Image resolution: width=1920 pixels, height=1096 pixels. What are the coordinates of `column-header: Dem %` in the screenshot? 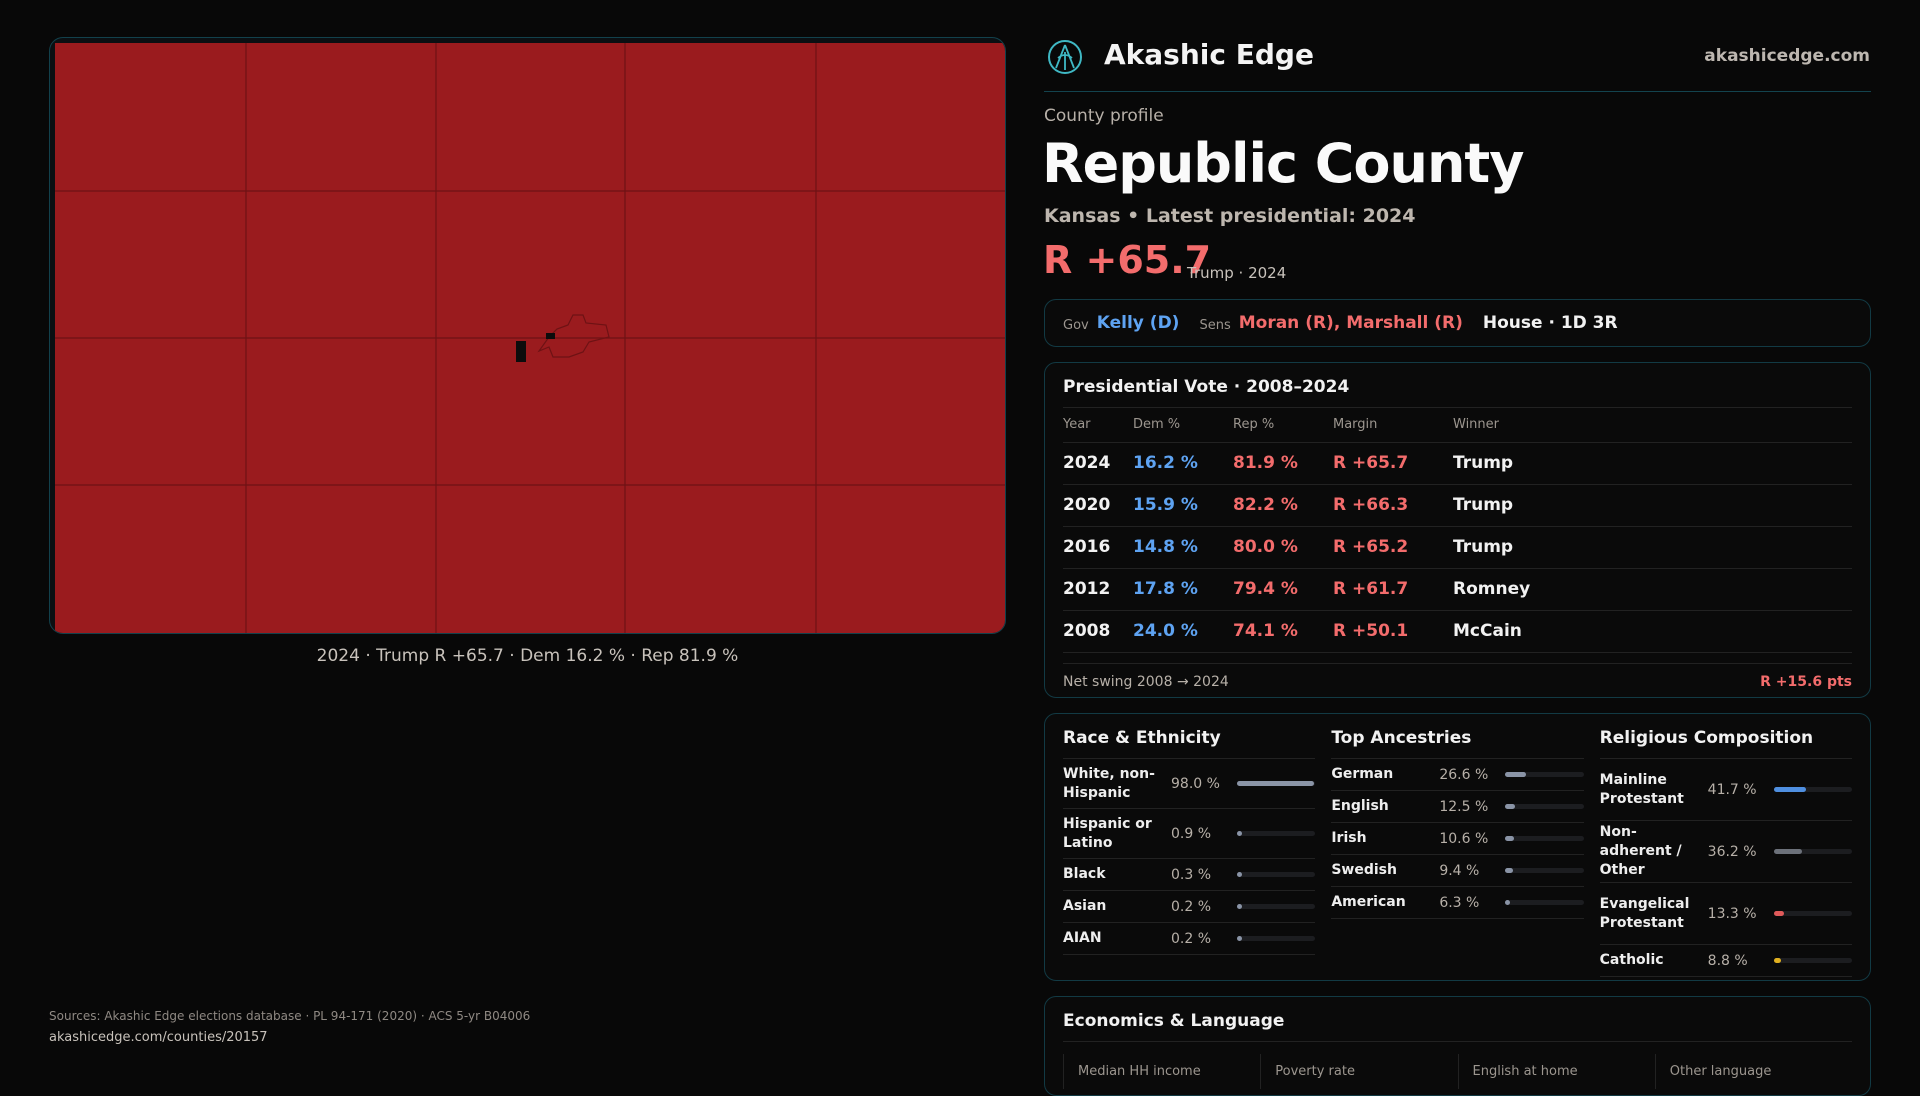 It's located at (1183, 425).